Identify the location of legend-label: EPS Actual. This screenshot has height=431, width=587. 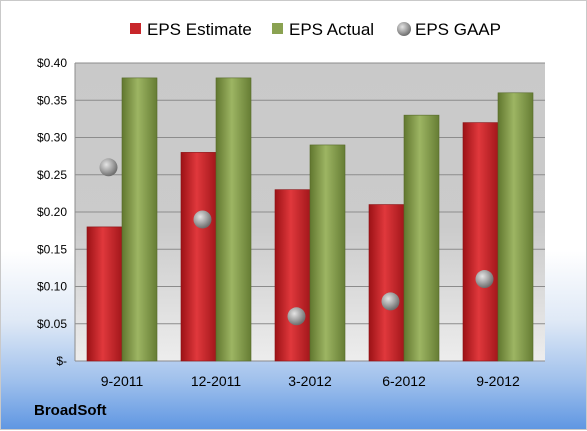
(331, 29).